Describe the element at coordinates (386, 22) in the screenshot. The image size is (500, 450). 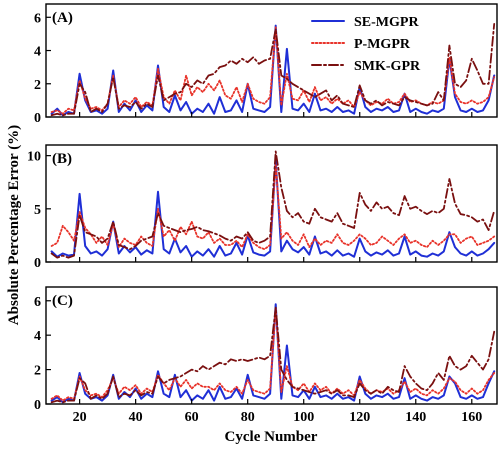
I see `legend-label: SE-MGPR` at that location.